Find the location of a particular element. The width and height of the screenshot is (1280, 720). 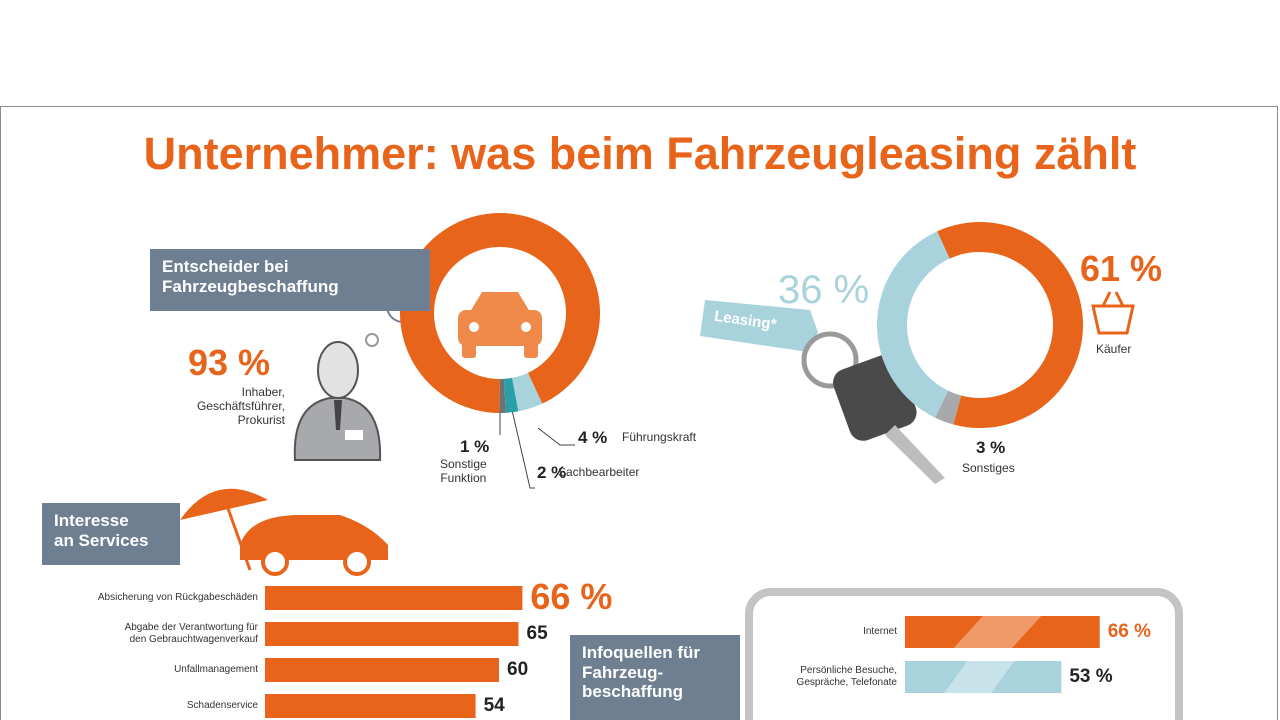

value-label: 36 % is located at coordinates (824, 290).